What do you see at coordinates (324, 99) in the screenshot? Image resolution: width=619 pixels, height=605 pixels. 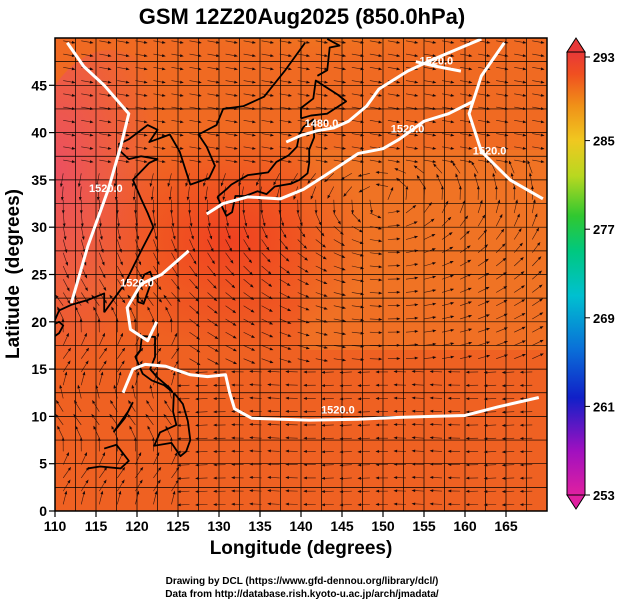 I see `coastline` at bounding box center [324, 99].